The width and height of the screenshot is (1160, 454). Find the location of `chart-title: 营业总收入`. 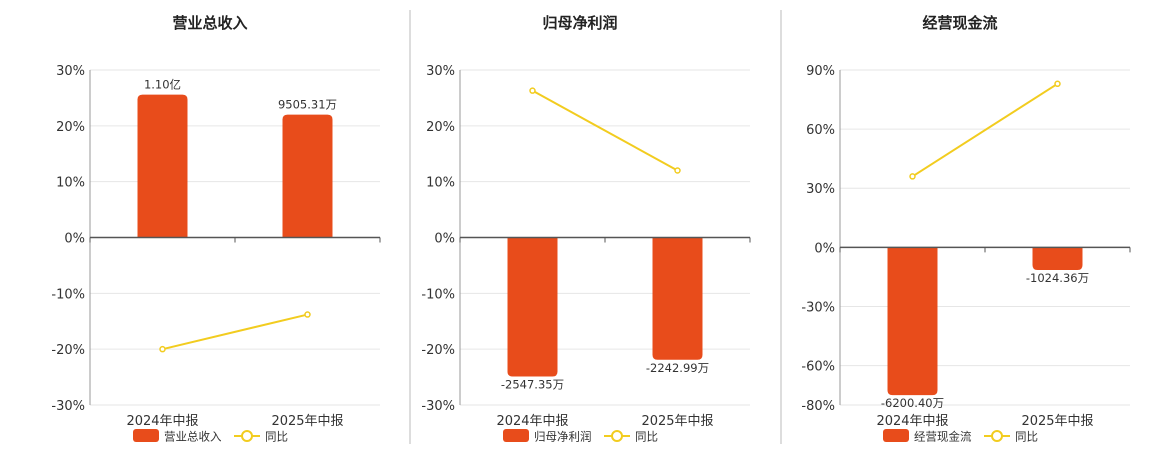

chart-title: 营业总收入 is located at coordinates (209, 23).